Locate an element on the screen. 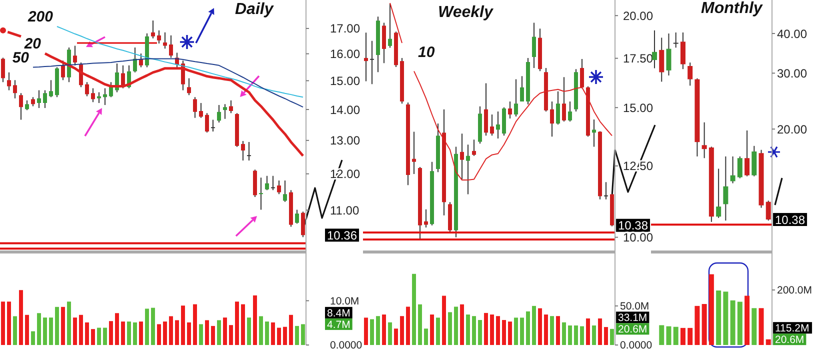  y-tick-label: 30.00 is located at coordinates (792, 73).